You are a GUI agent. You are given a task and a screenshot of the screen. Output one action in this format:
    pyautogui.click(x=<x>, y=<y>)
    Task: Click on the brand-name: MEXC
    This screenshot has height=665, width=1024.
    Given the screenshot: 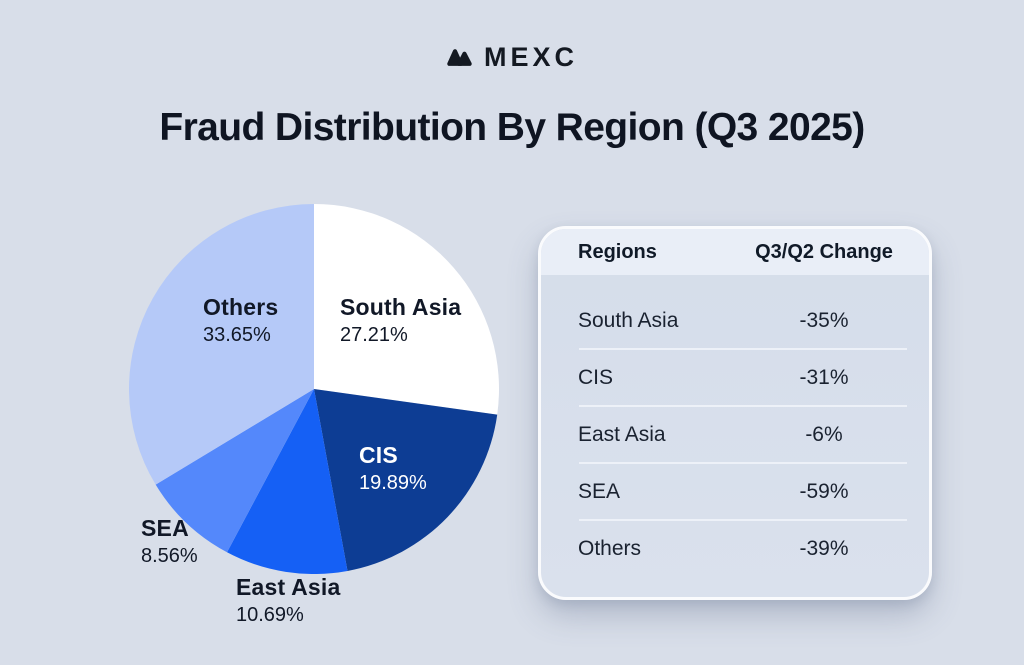 What is the action you would take?
    pyautogui.click(x=530, y=57)
    